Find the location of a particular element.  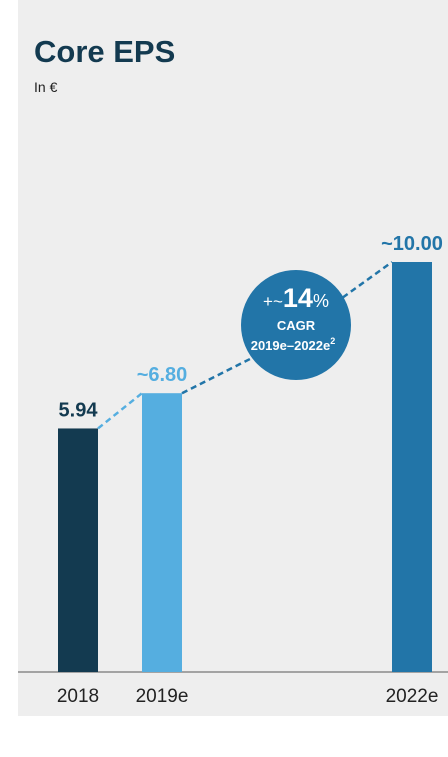

footnote: 2 is located at coordinates (332, 341).